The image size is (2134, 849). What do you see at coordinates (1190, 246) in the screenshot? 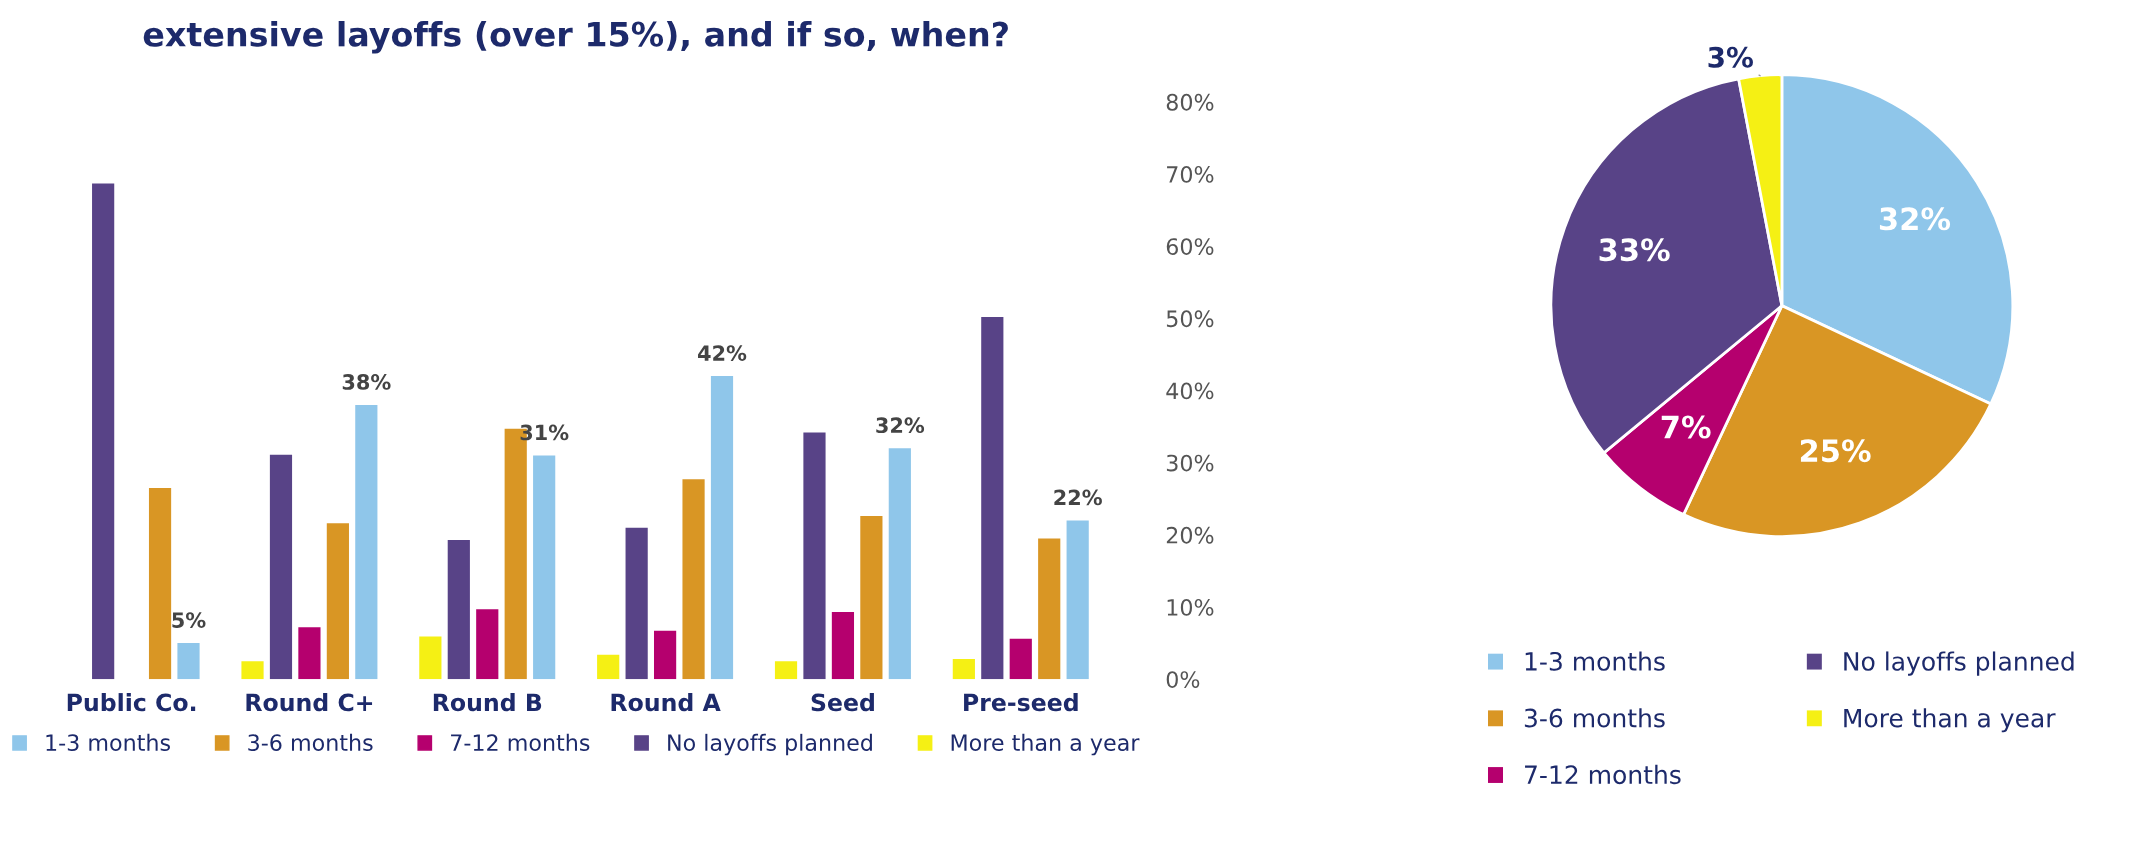
I see `y-tick-label: 60%` at bounding box center [1190, 246].